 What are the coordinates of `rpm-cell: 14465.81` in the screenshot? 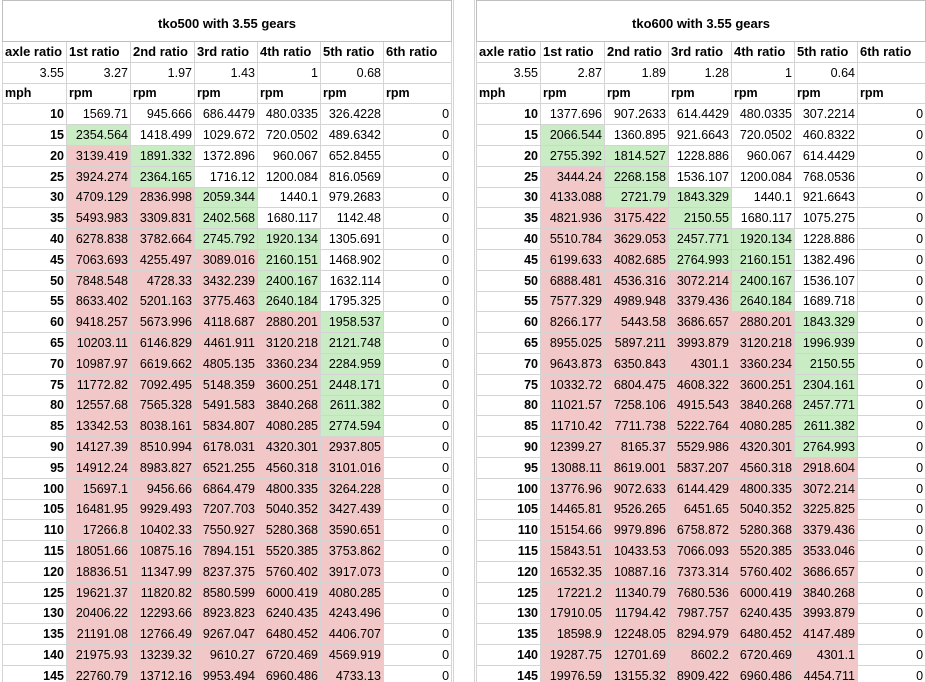 It's located at (572, 509).